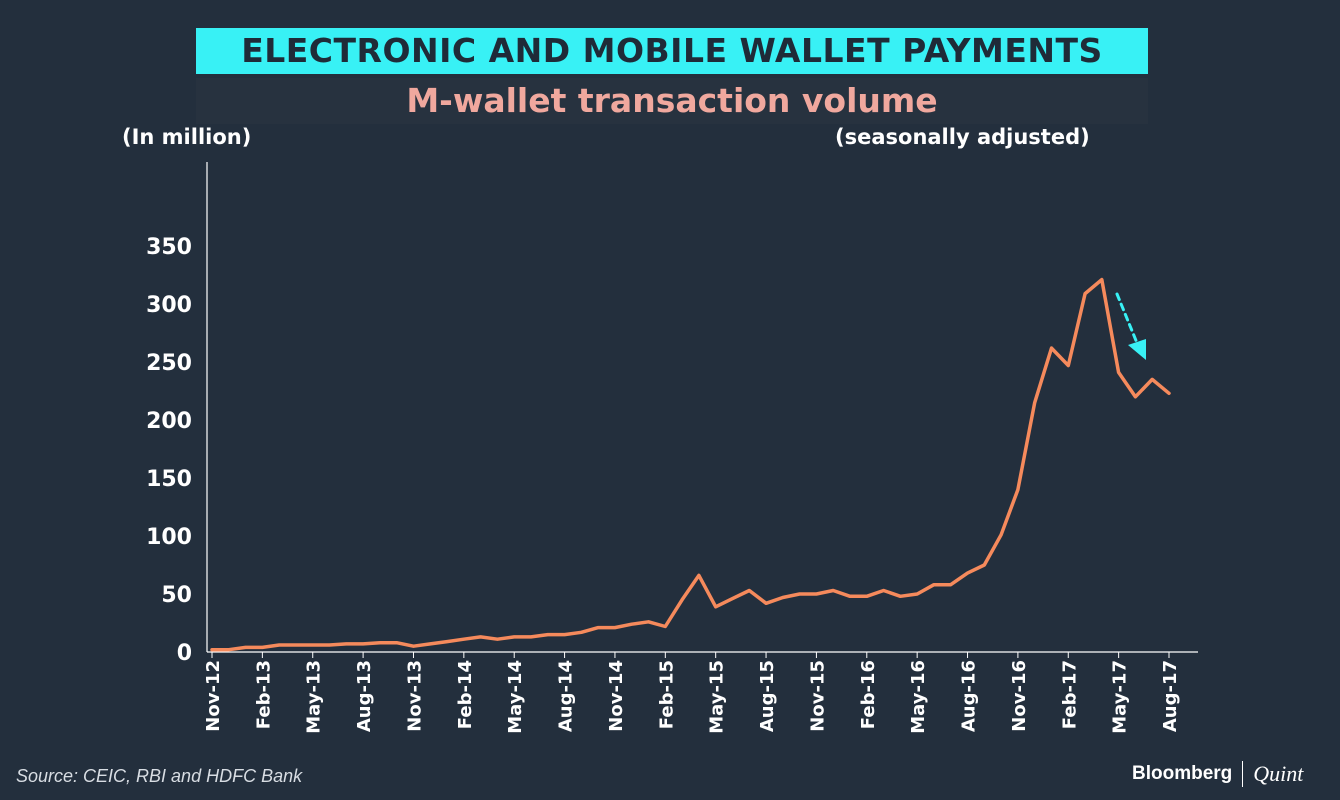 The height and width of the screenshot is (800, 1340). What do you see at coordinates (566, 696) in the screenshot?
I see `x-tick-label: Aug-14` at bounding box center [566, 696].